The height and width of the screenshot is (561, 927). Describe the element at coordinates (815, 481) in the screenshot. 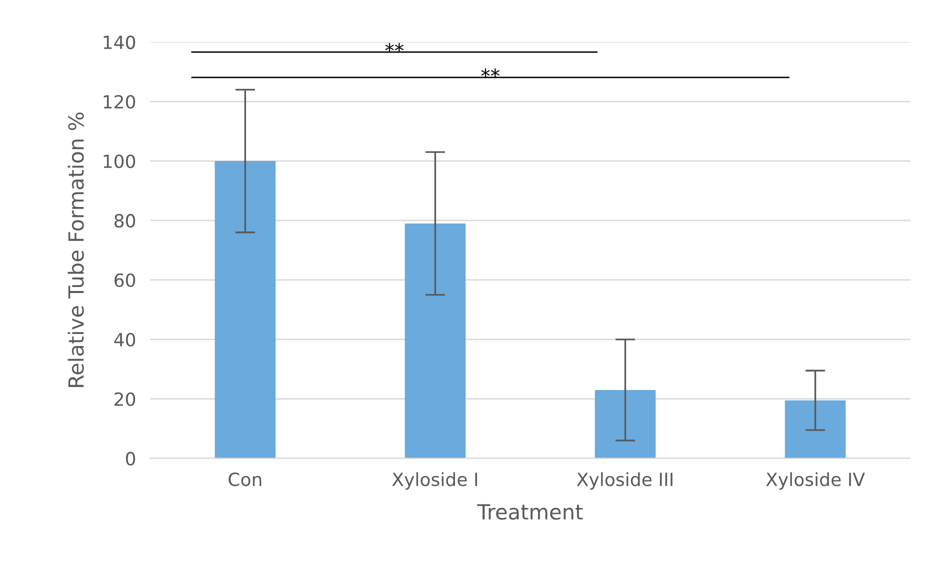

I see `x-tick-label: Xyloside IV` at that location.